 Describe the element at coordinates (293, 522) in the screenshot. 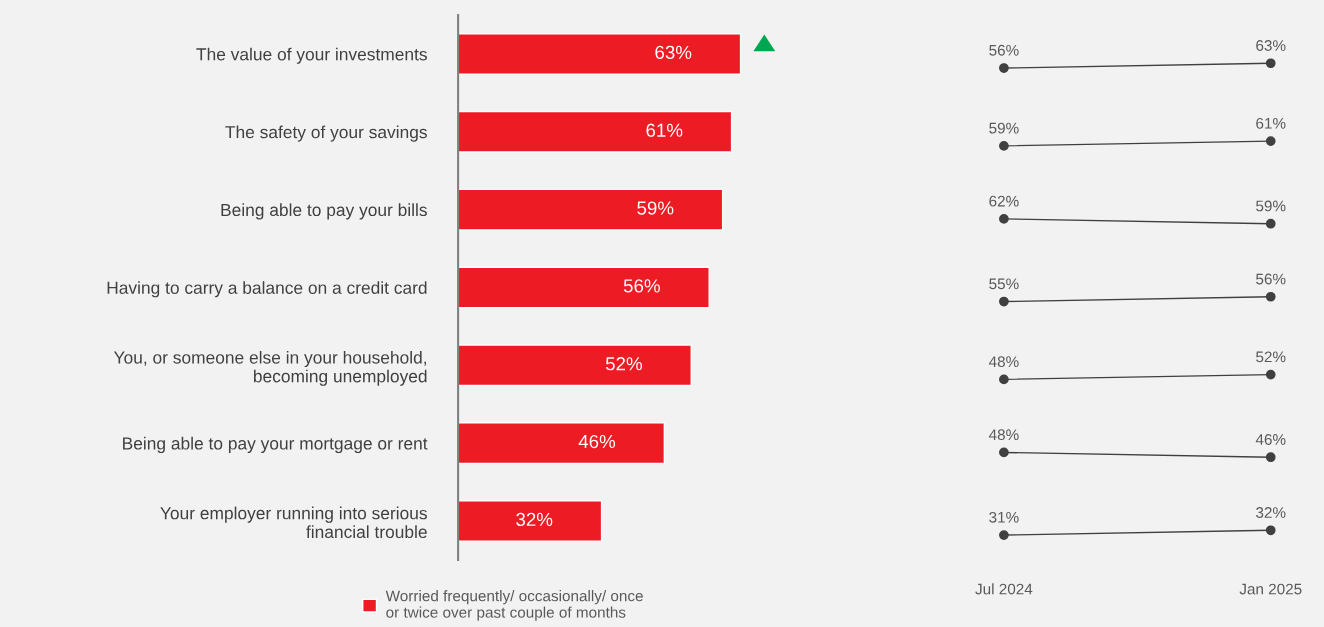

I see `y-tick-label: Your employer running into serious financial trouble` at that location.